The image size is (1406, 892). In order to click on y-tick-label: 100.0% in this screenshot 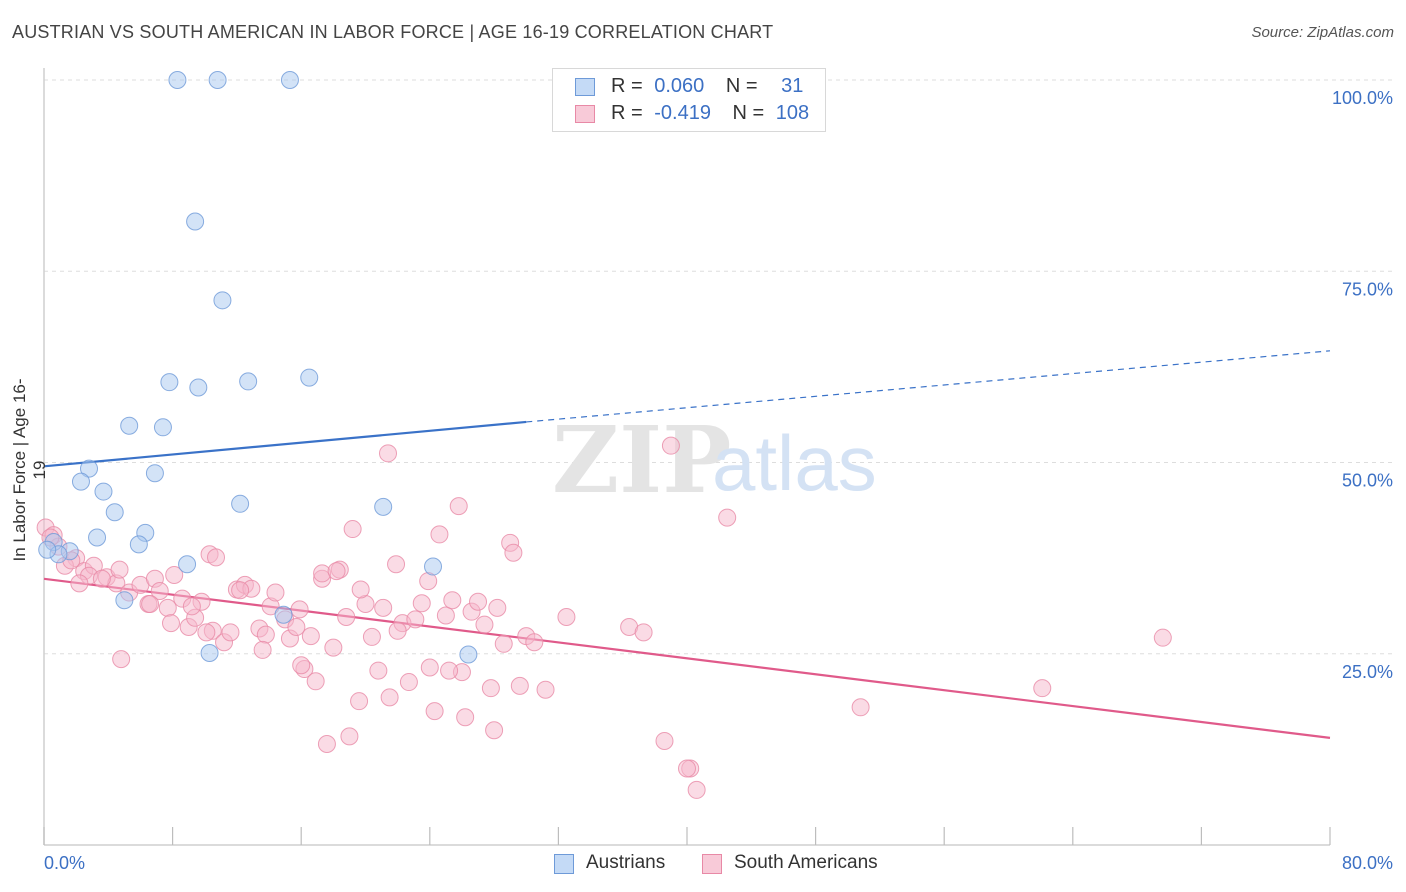, I will do `click(1362, 98)`.